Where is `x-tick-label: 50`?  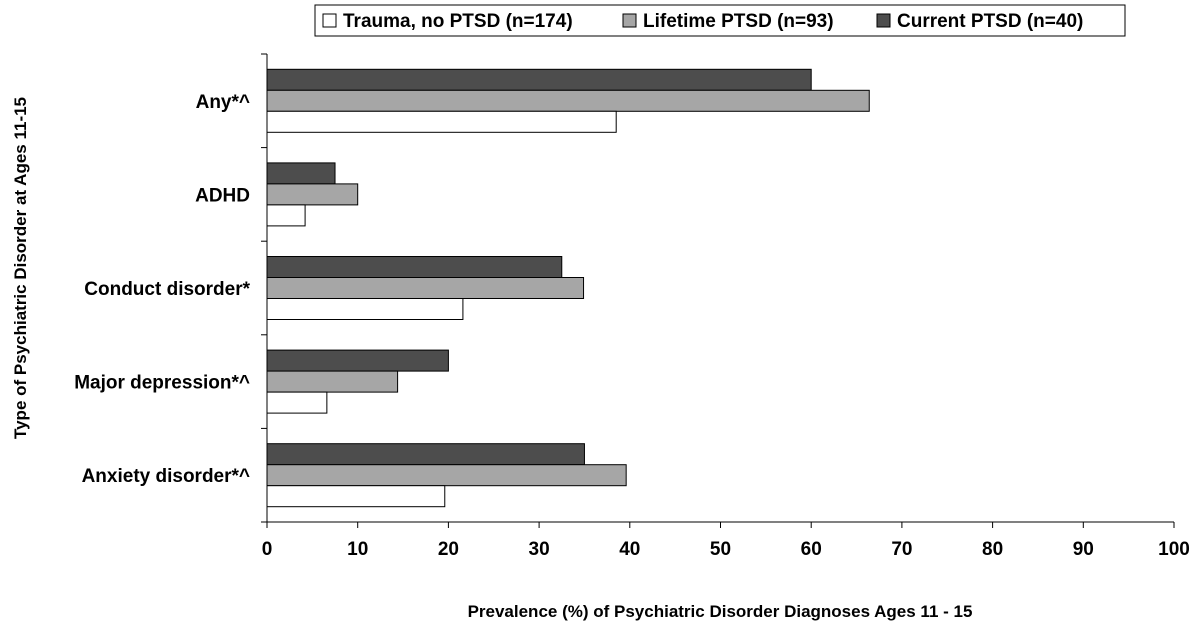
x-tick-label: 50 is located at coordinates (720, 549).